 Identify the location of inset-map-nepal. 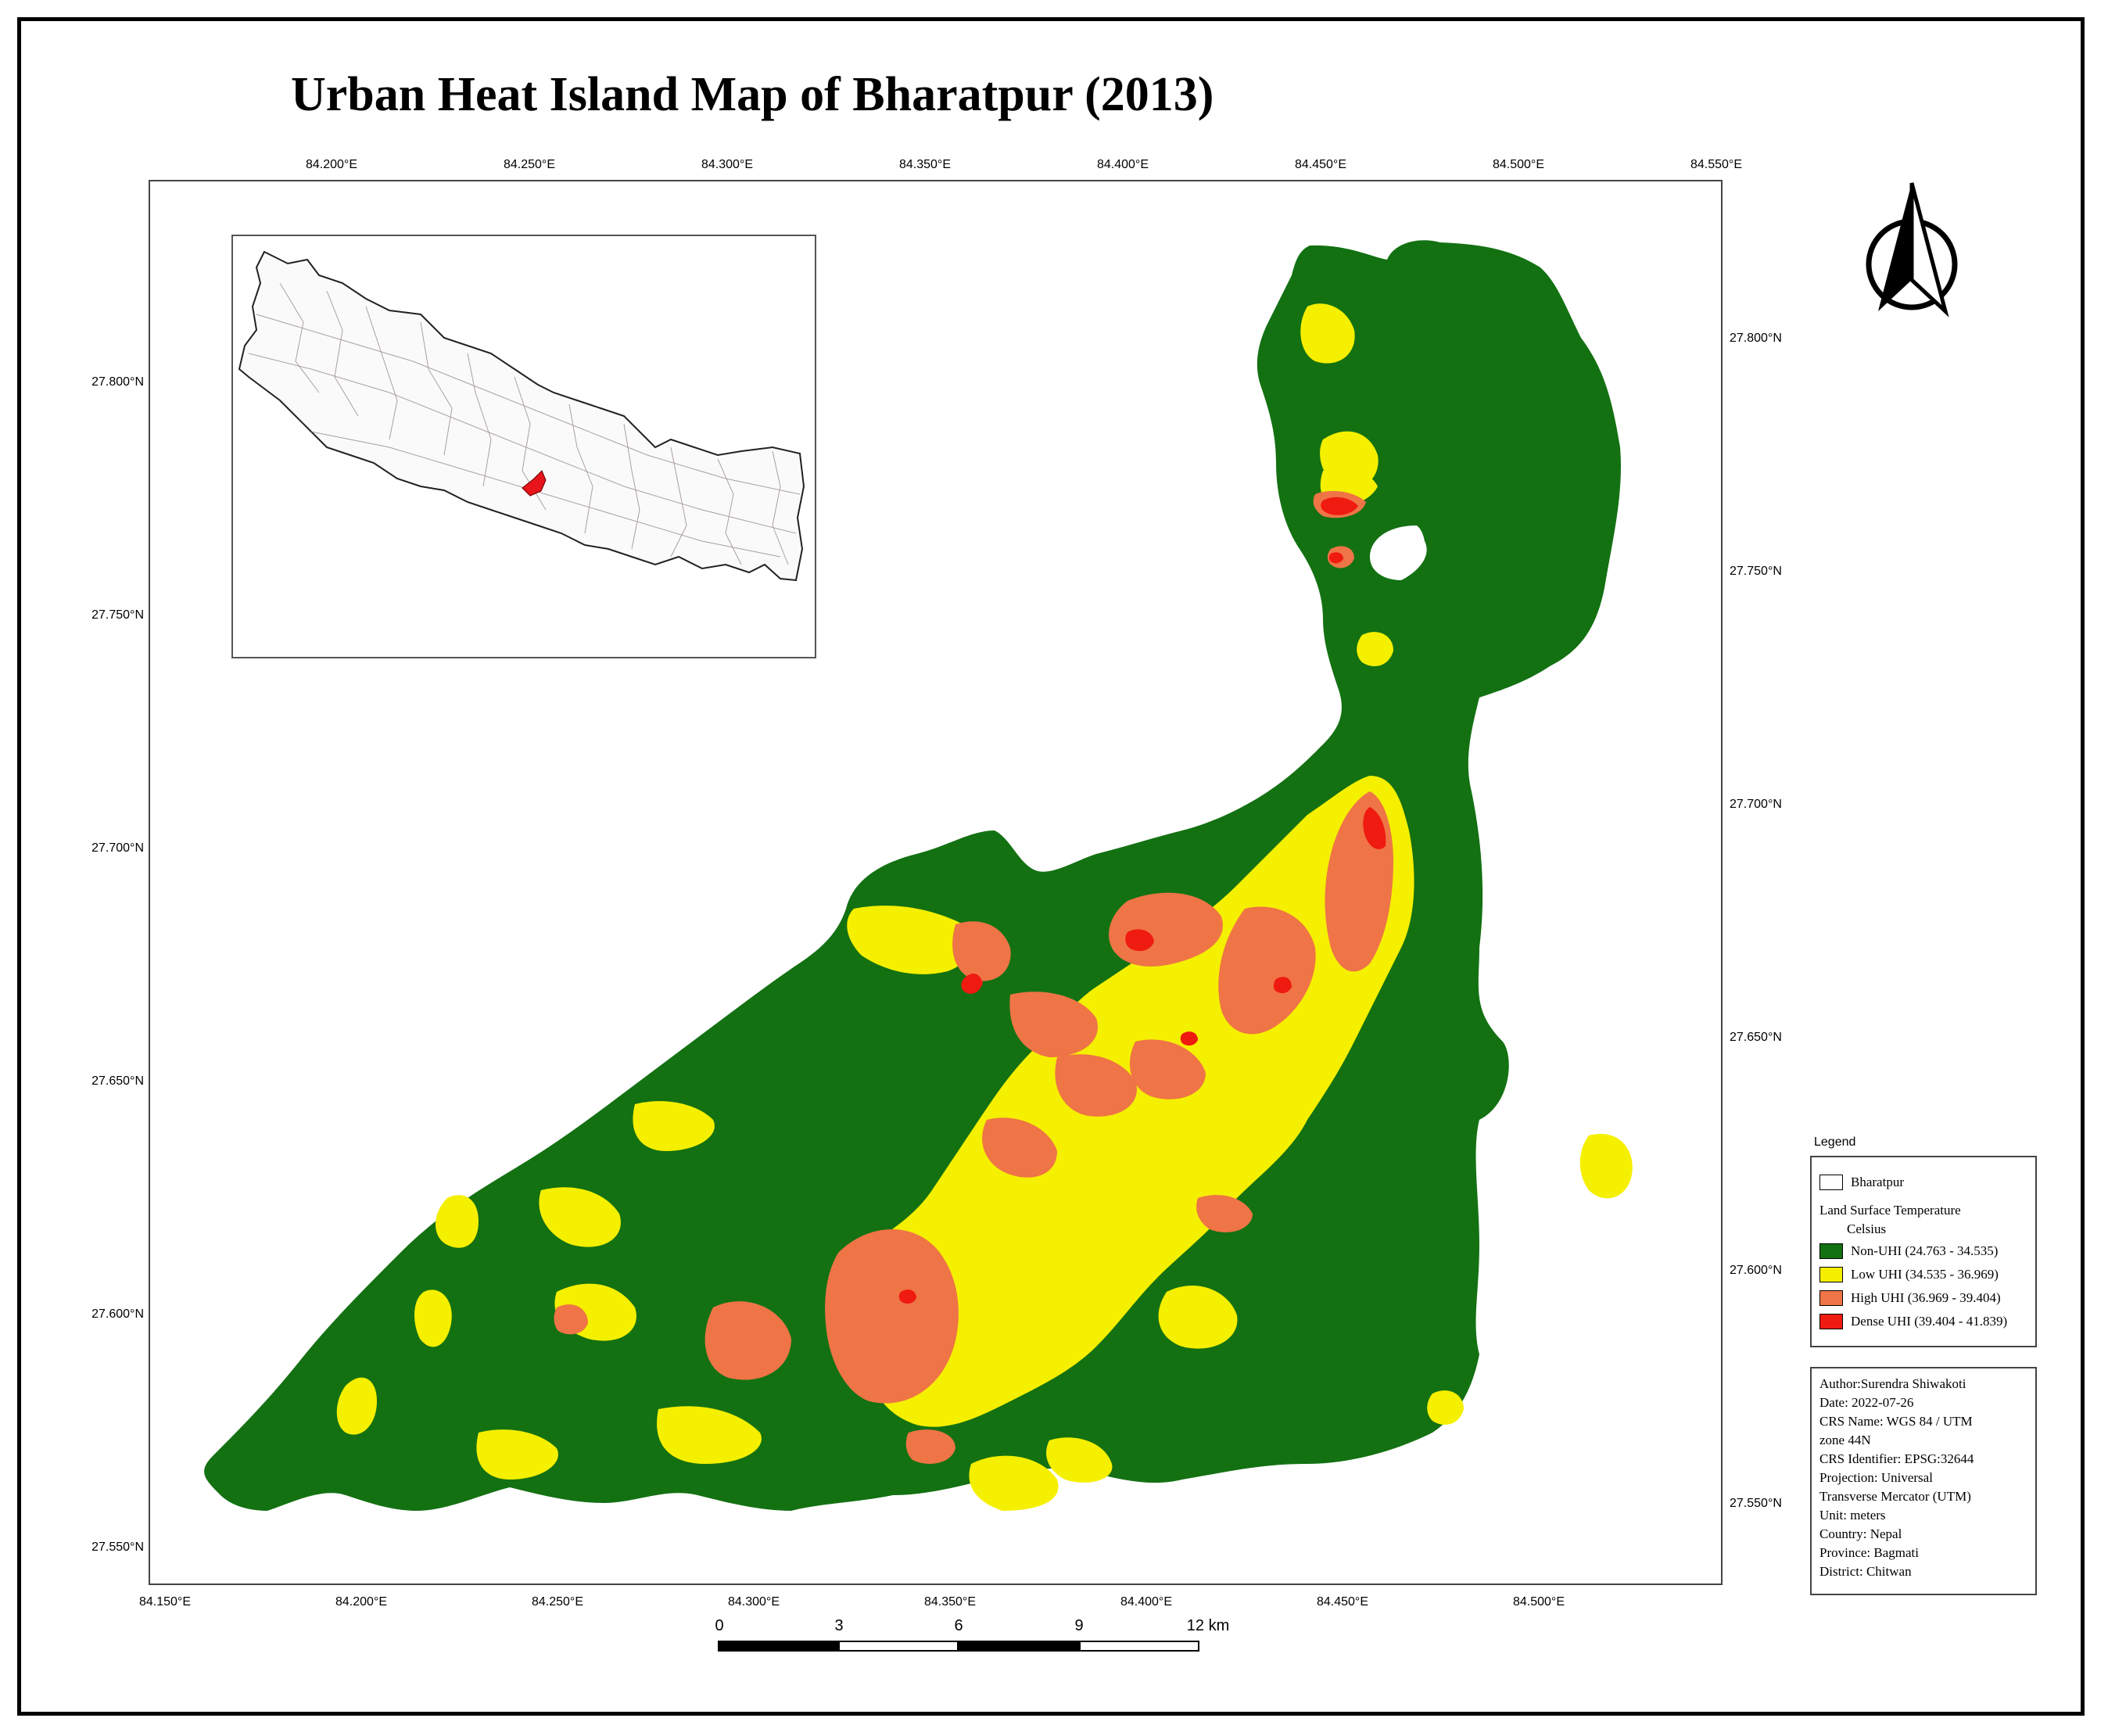
(523, 447).